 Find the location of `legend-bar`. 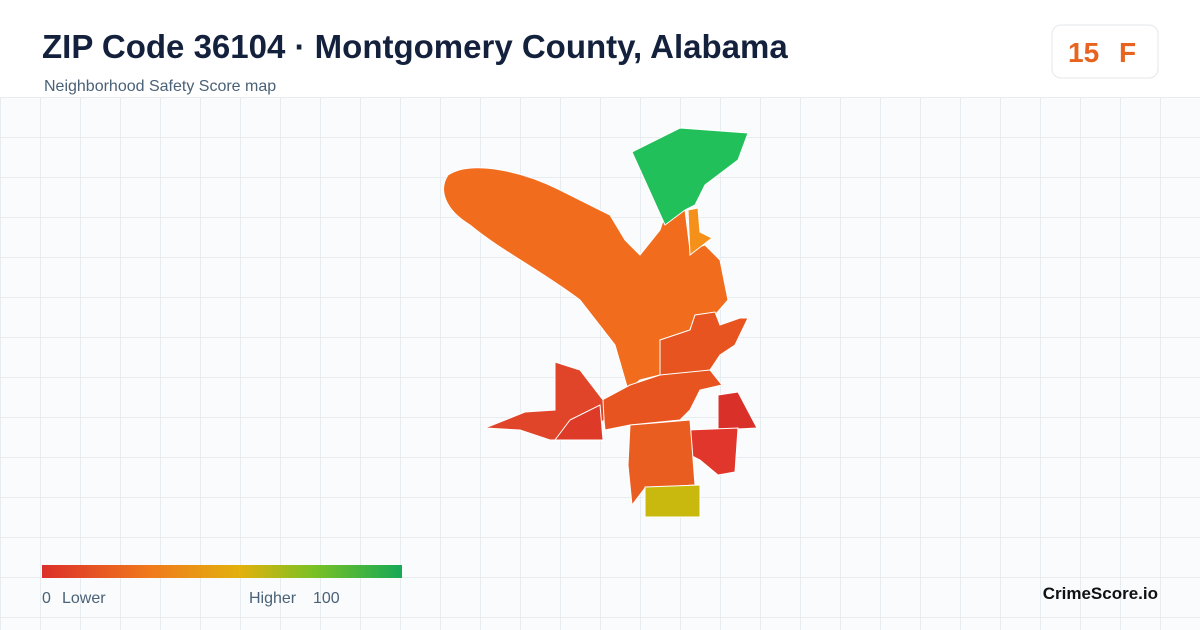

legend-bar is located at coordinates (222, 571).